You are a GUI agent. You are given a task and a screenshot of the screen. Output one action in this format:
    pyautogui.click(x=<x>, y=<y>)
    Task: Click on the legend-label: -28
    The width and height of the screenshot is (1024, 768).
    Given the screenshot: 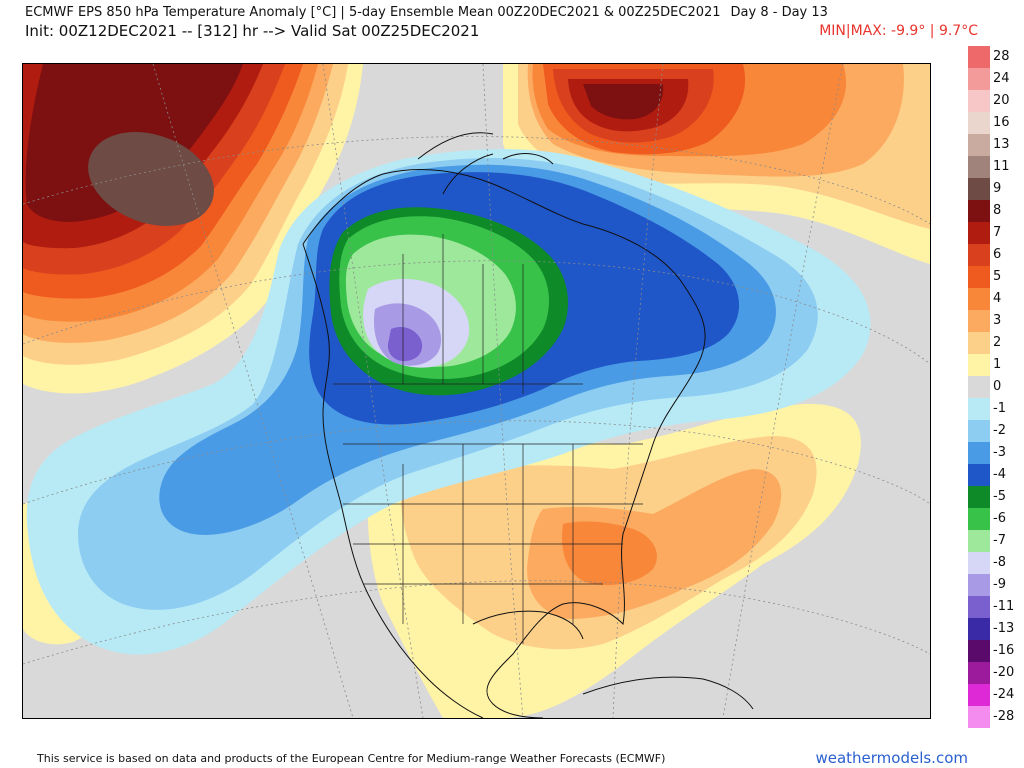 What is the action you would take?
    pyautogui.click(x=1004, y=716)
    